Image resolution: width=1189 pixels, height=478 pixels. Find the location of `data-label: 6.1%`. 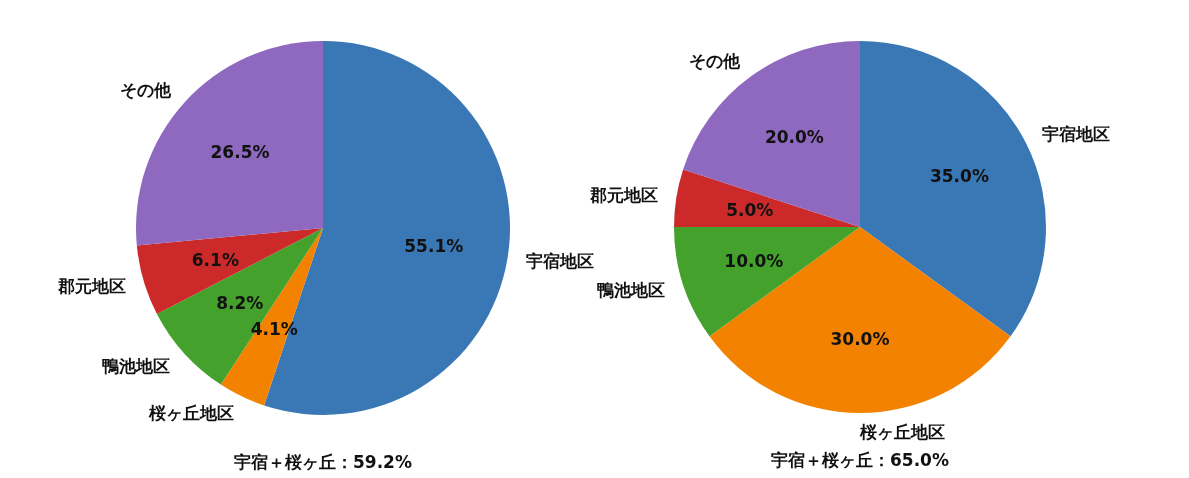

data-label: 6.1% is located at coordinates (215, 259).